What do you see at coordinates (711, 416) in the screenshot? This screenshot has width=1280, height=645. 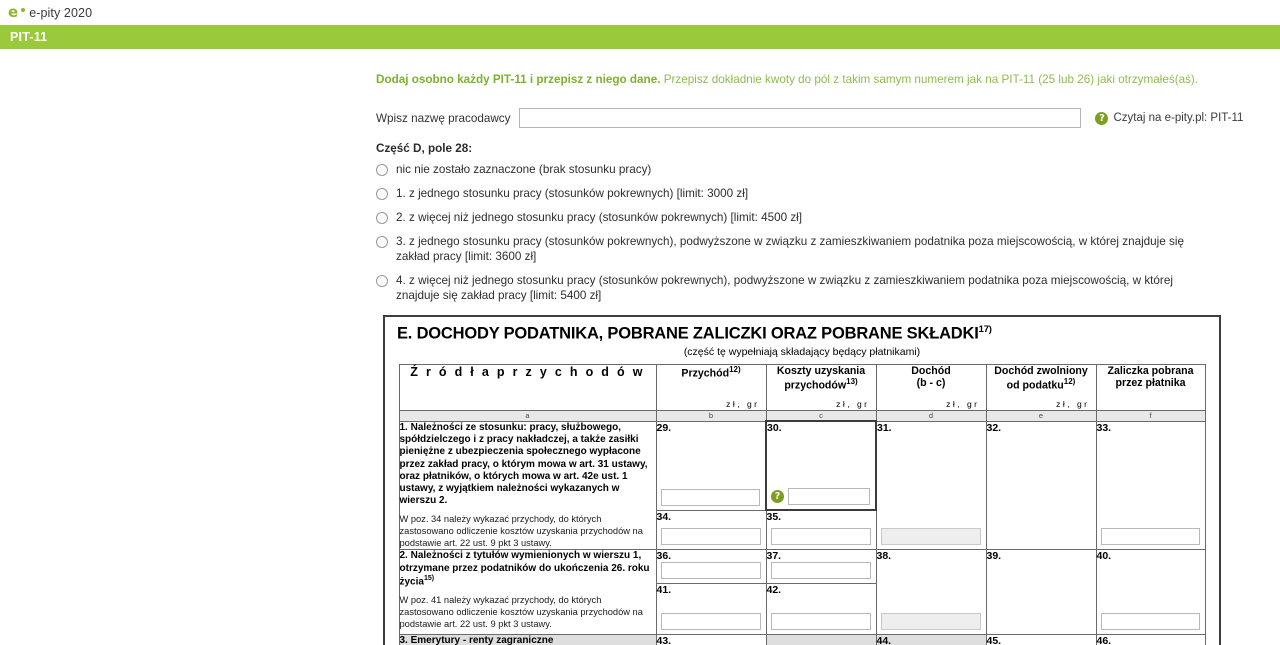 I see `col-letter-b: b` at bounding box center [711, 416].